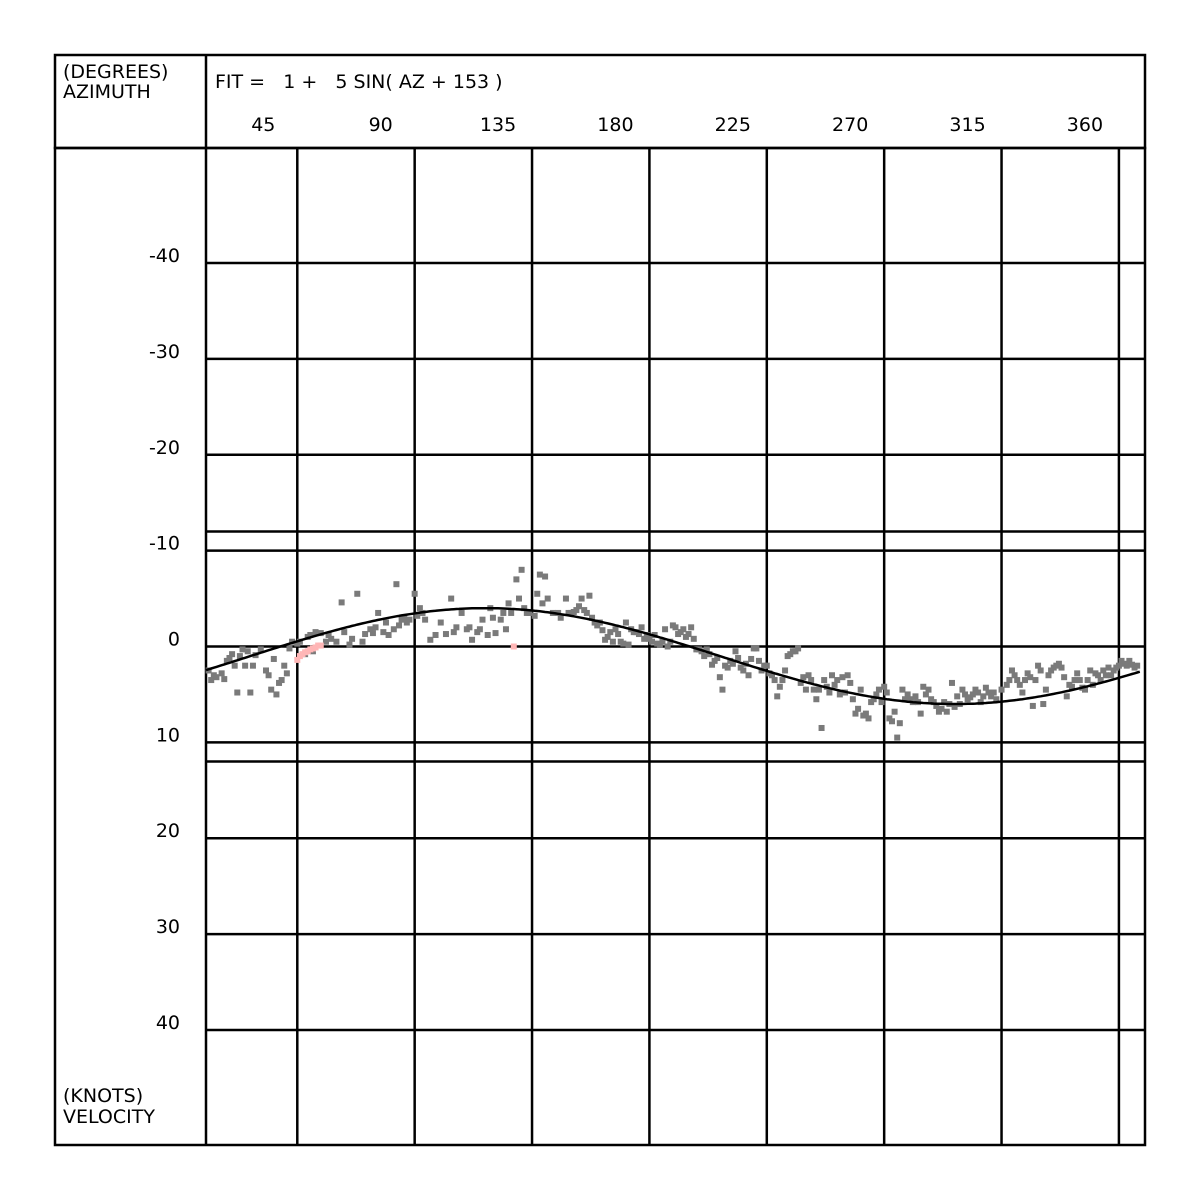  What do you see at coordinates (967, 125) in the screenshot?
I see `x-tick-label: 315` at bounding box center [967, 125].